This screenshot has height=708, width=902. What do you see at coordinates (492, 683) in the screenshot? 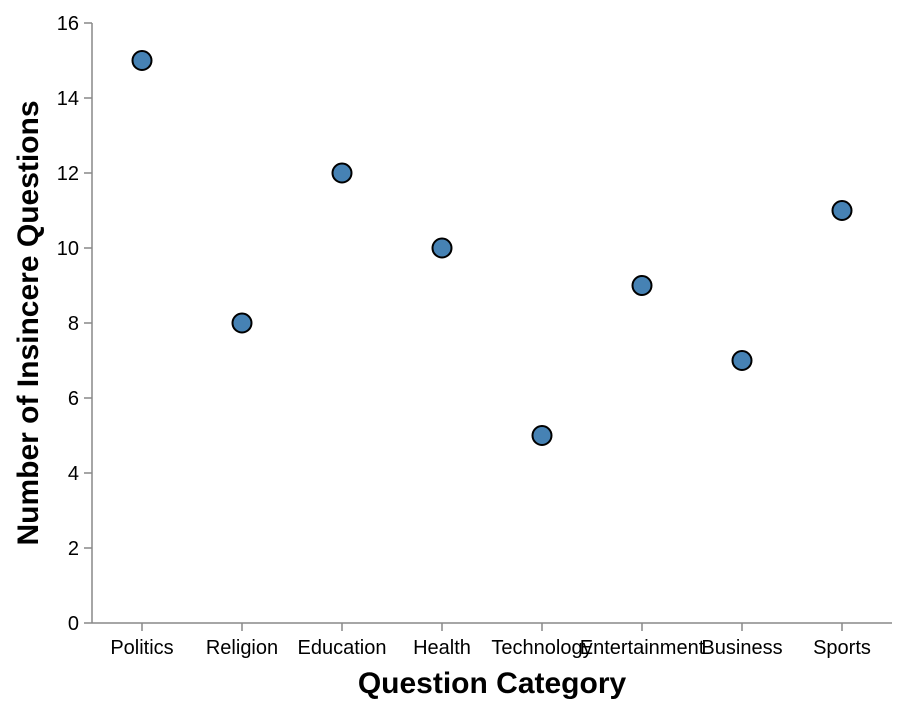
I see `x-axis-title: Question Category` at bounding box center [492, 683].